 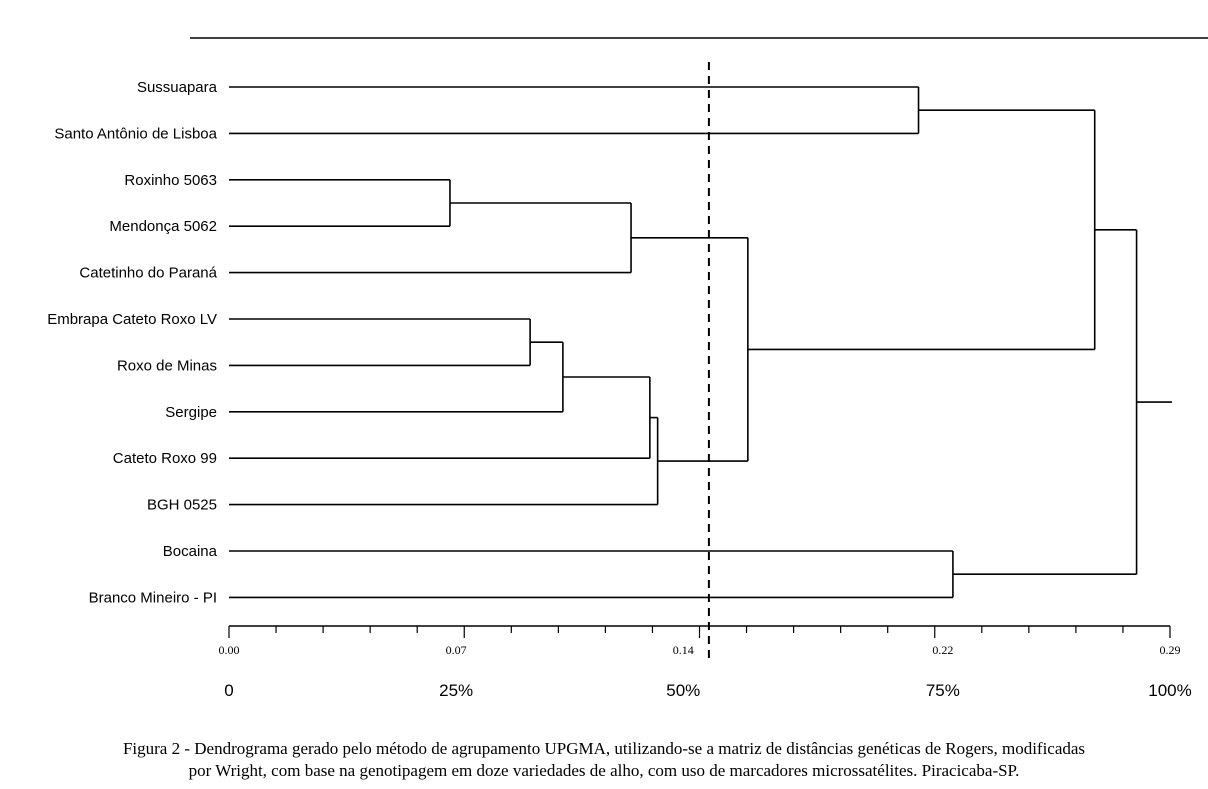 What do you see at coordinates (170, 180) in the screenshot?
I see `leaf-label: Roxinho 5063` at bounding box center [170, 180].